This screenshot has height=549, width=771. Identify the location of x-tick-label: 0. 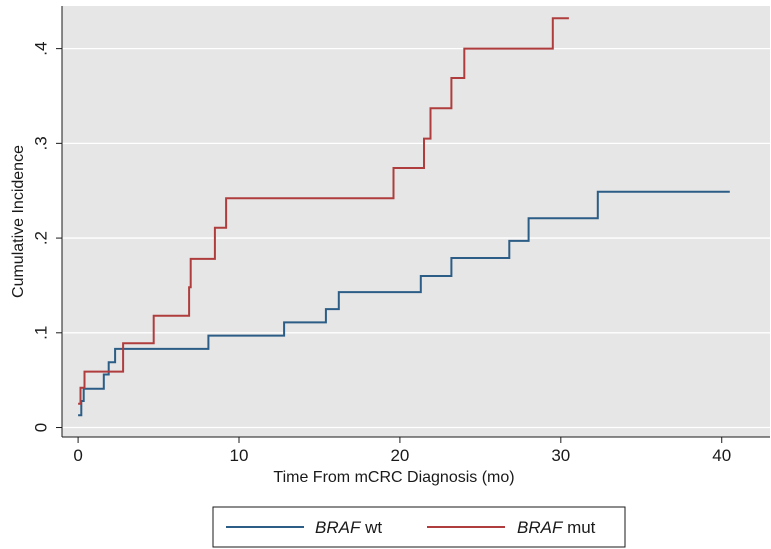
(77, 455).